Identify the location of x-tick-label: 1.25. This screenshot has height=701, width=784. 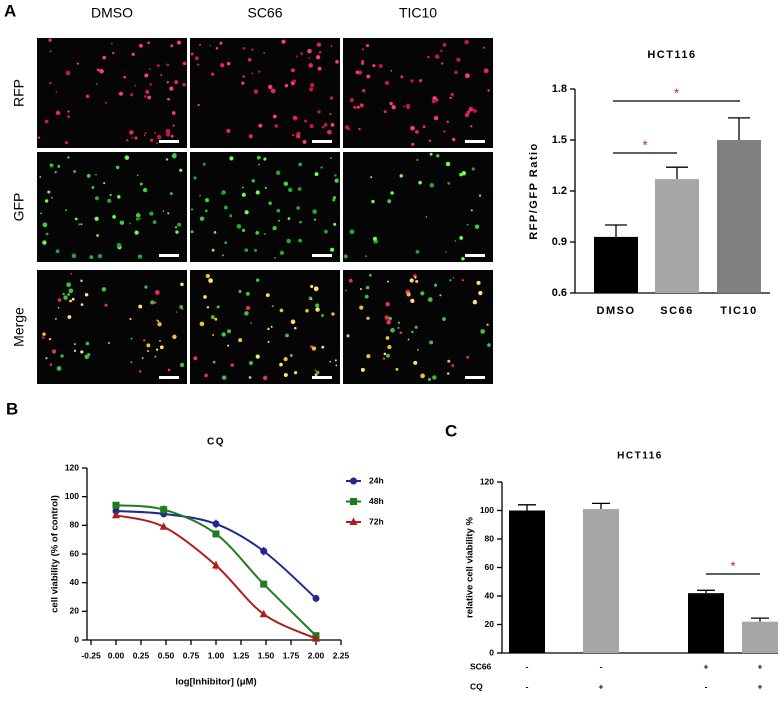
(241, 655).